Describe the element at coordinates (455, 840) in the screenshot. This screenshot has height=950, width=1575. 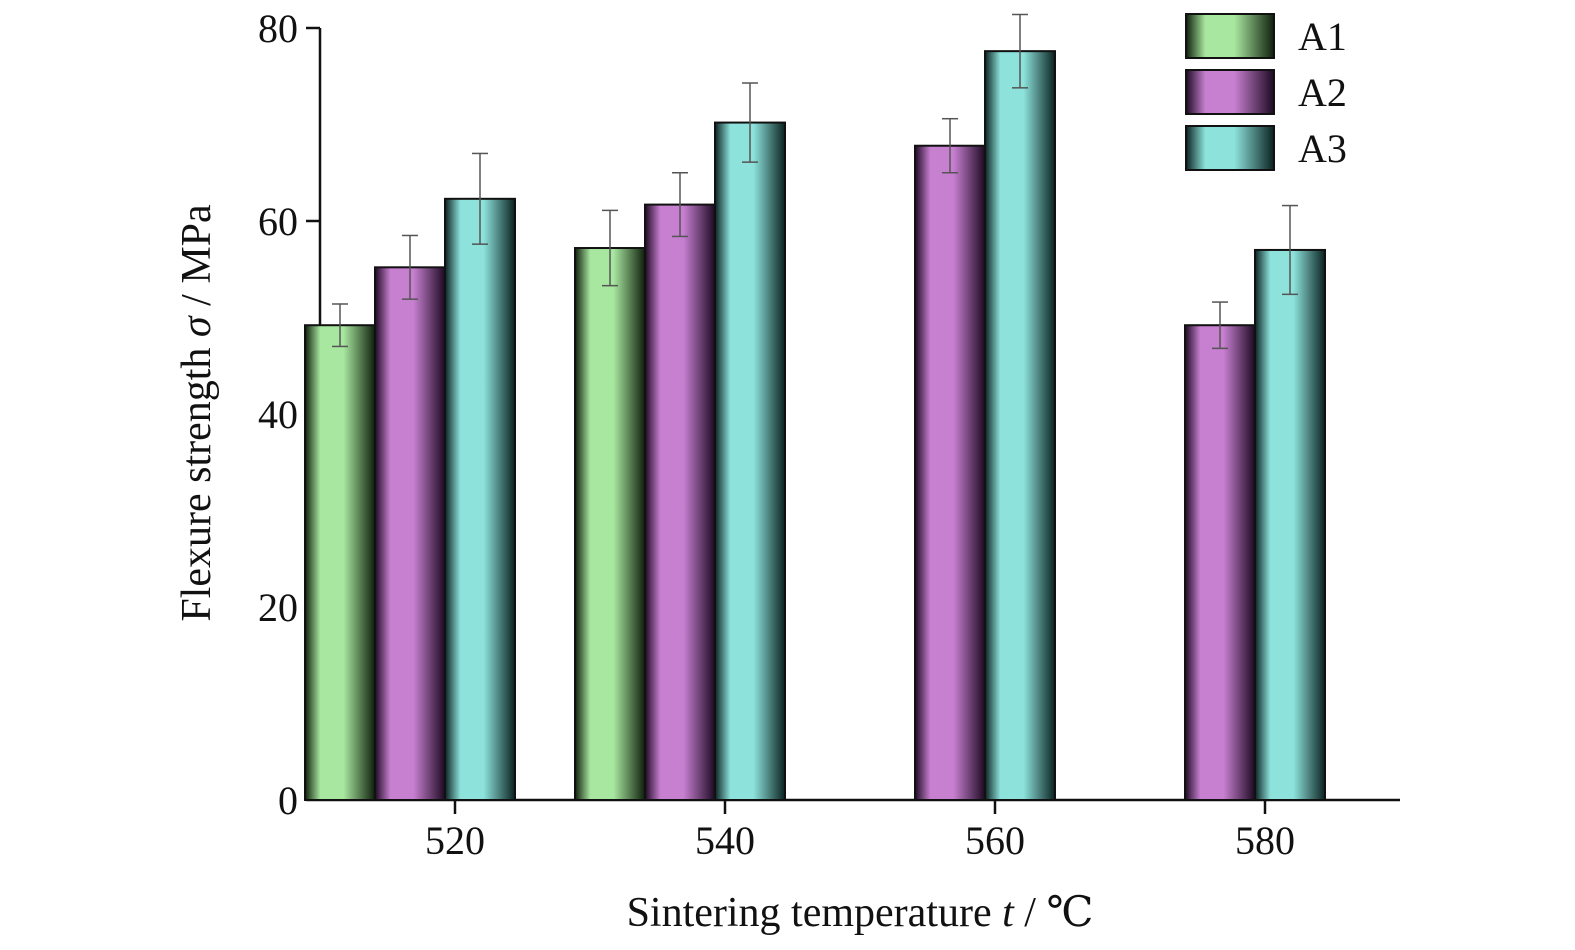
I see `x-tick-label: 520` at that location.